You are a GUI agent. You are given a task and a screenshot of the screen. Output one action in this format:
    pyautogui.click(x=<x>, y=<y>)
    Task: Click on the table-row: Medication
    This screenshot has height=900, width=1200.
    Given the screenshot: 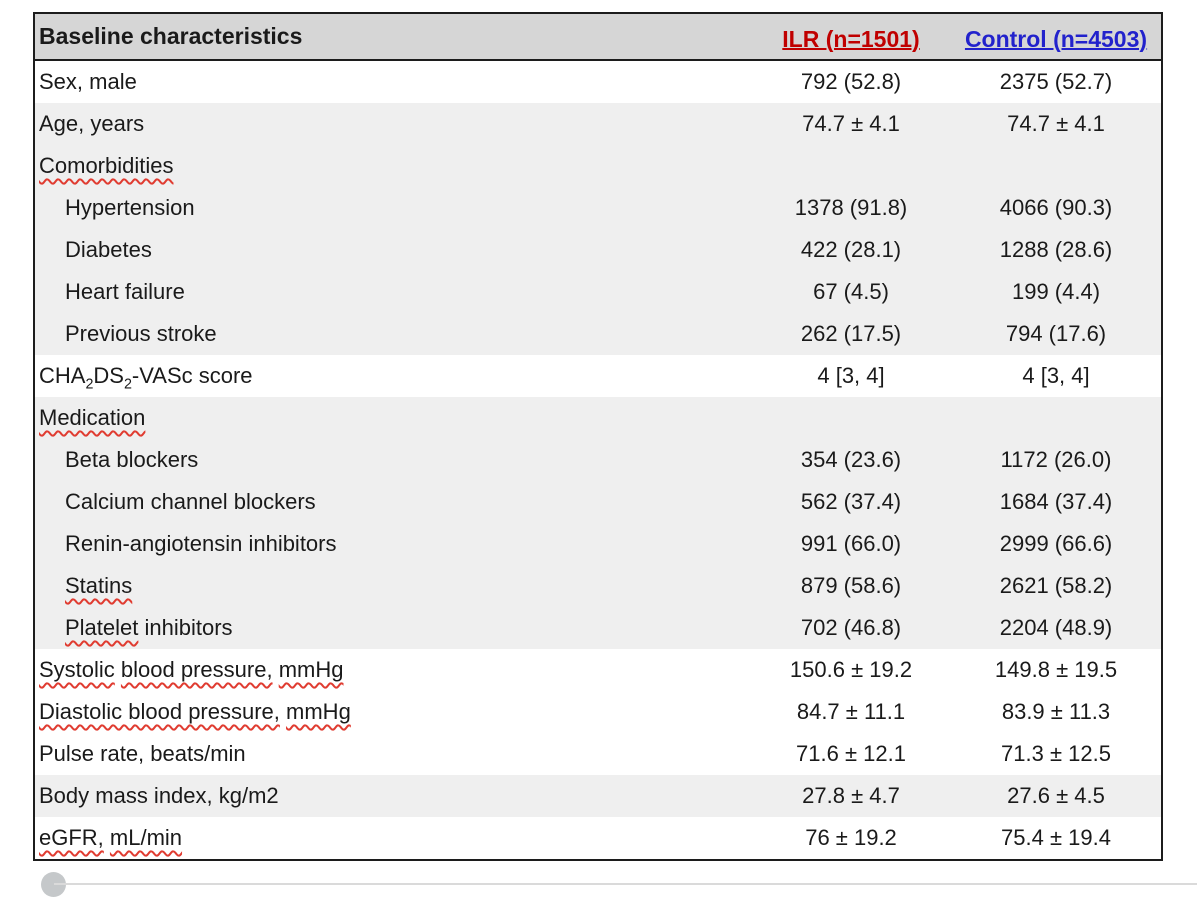 What is the action you would take?
    pyautogui.click(x=598, y=418)
    